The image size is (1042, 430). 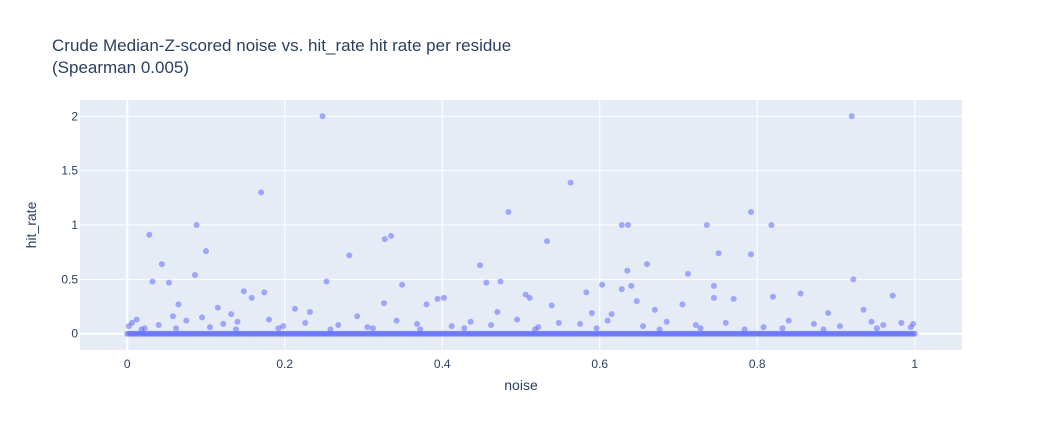 I want to click on chart-subtitle: (Spearman 0.005), so click(x=120, y=67).